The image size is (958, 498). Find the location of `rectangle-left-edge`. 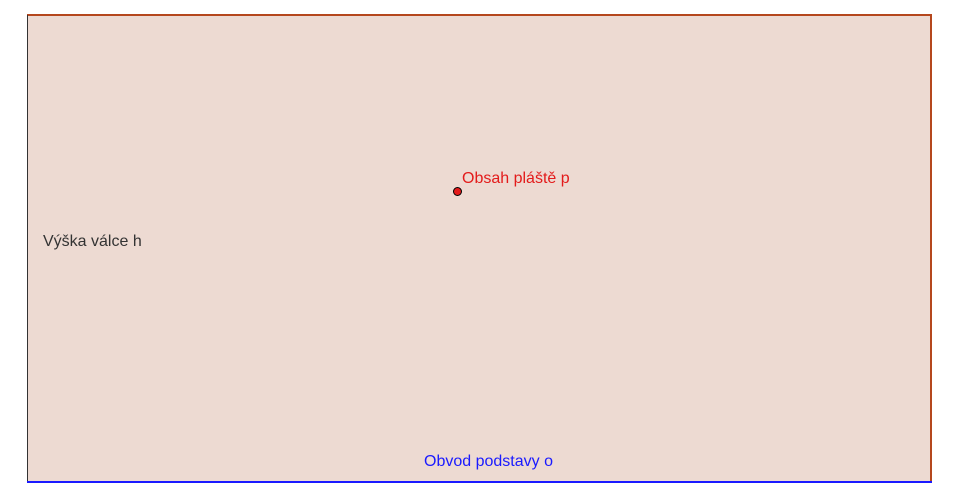

rectangle-left-edge is located at coordinates (27, 249).